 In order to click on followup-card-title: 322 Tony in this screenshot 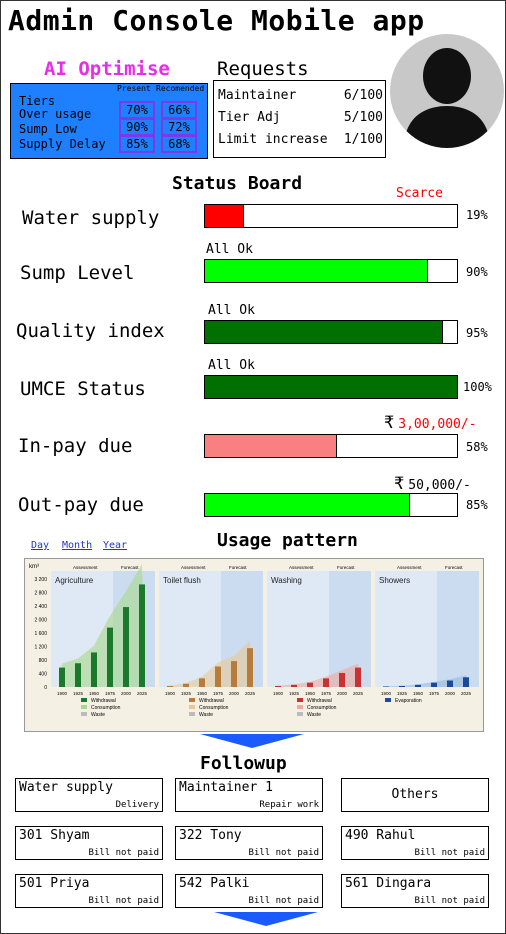, I will do `click(210, 835)`.